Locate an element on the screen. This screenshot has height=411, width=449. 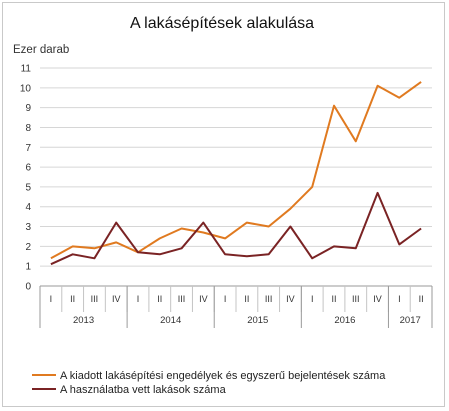
y-tick-label: 7 is located at coordinates (28, 148).